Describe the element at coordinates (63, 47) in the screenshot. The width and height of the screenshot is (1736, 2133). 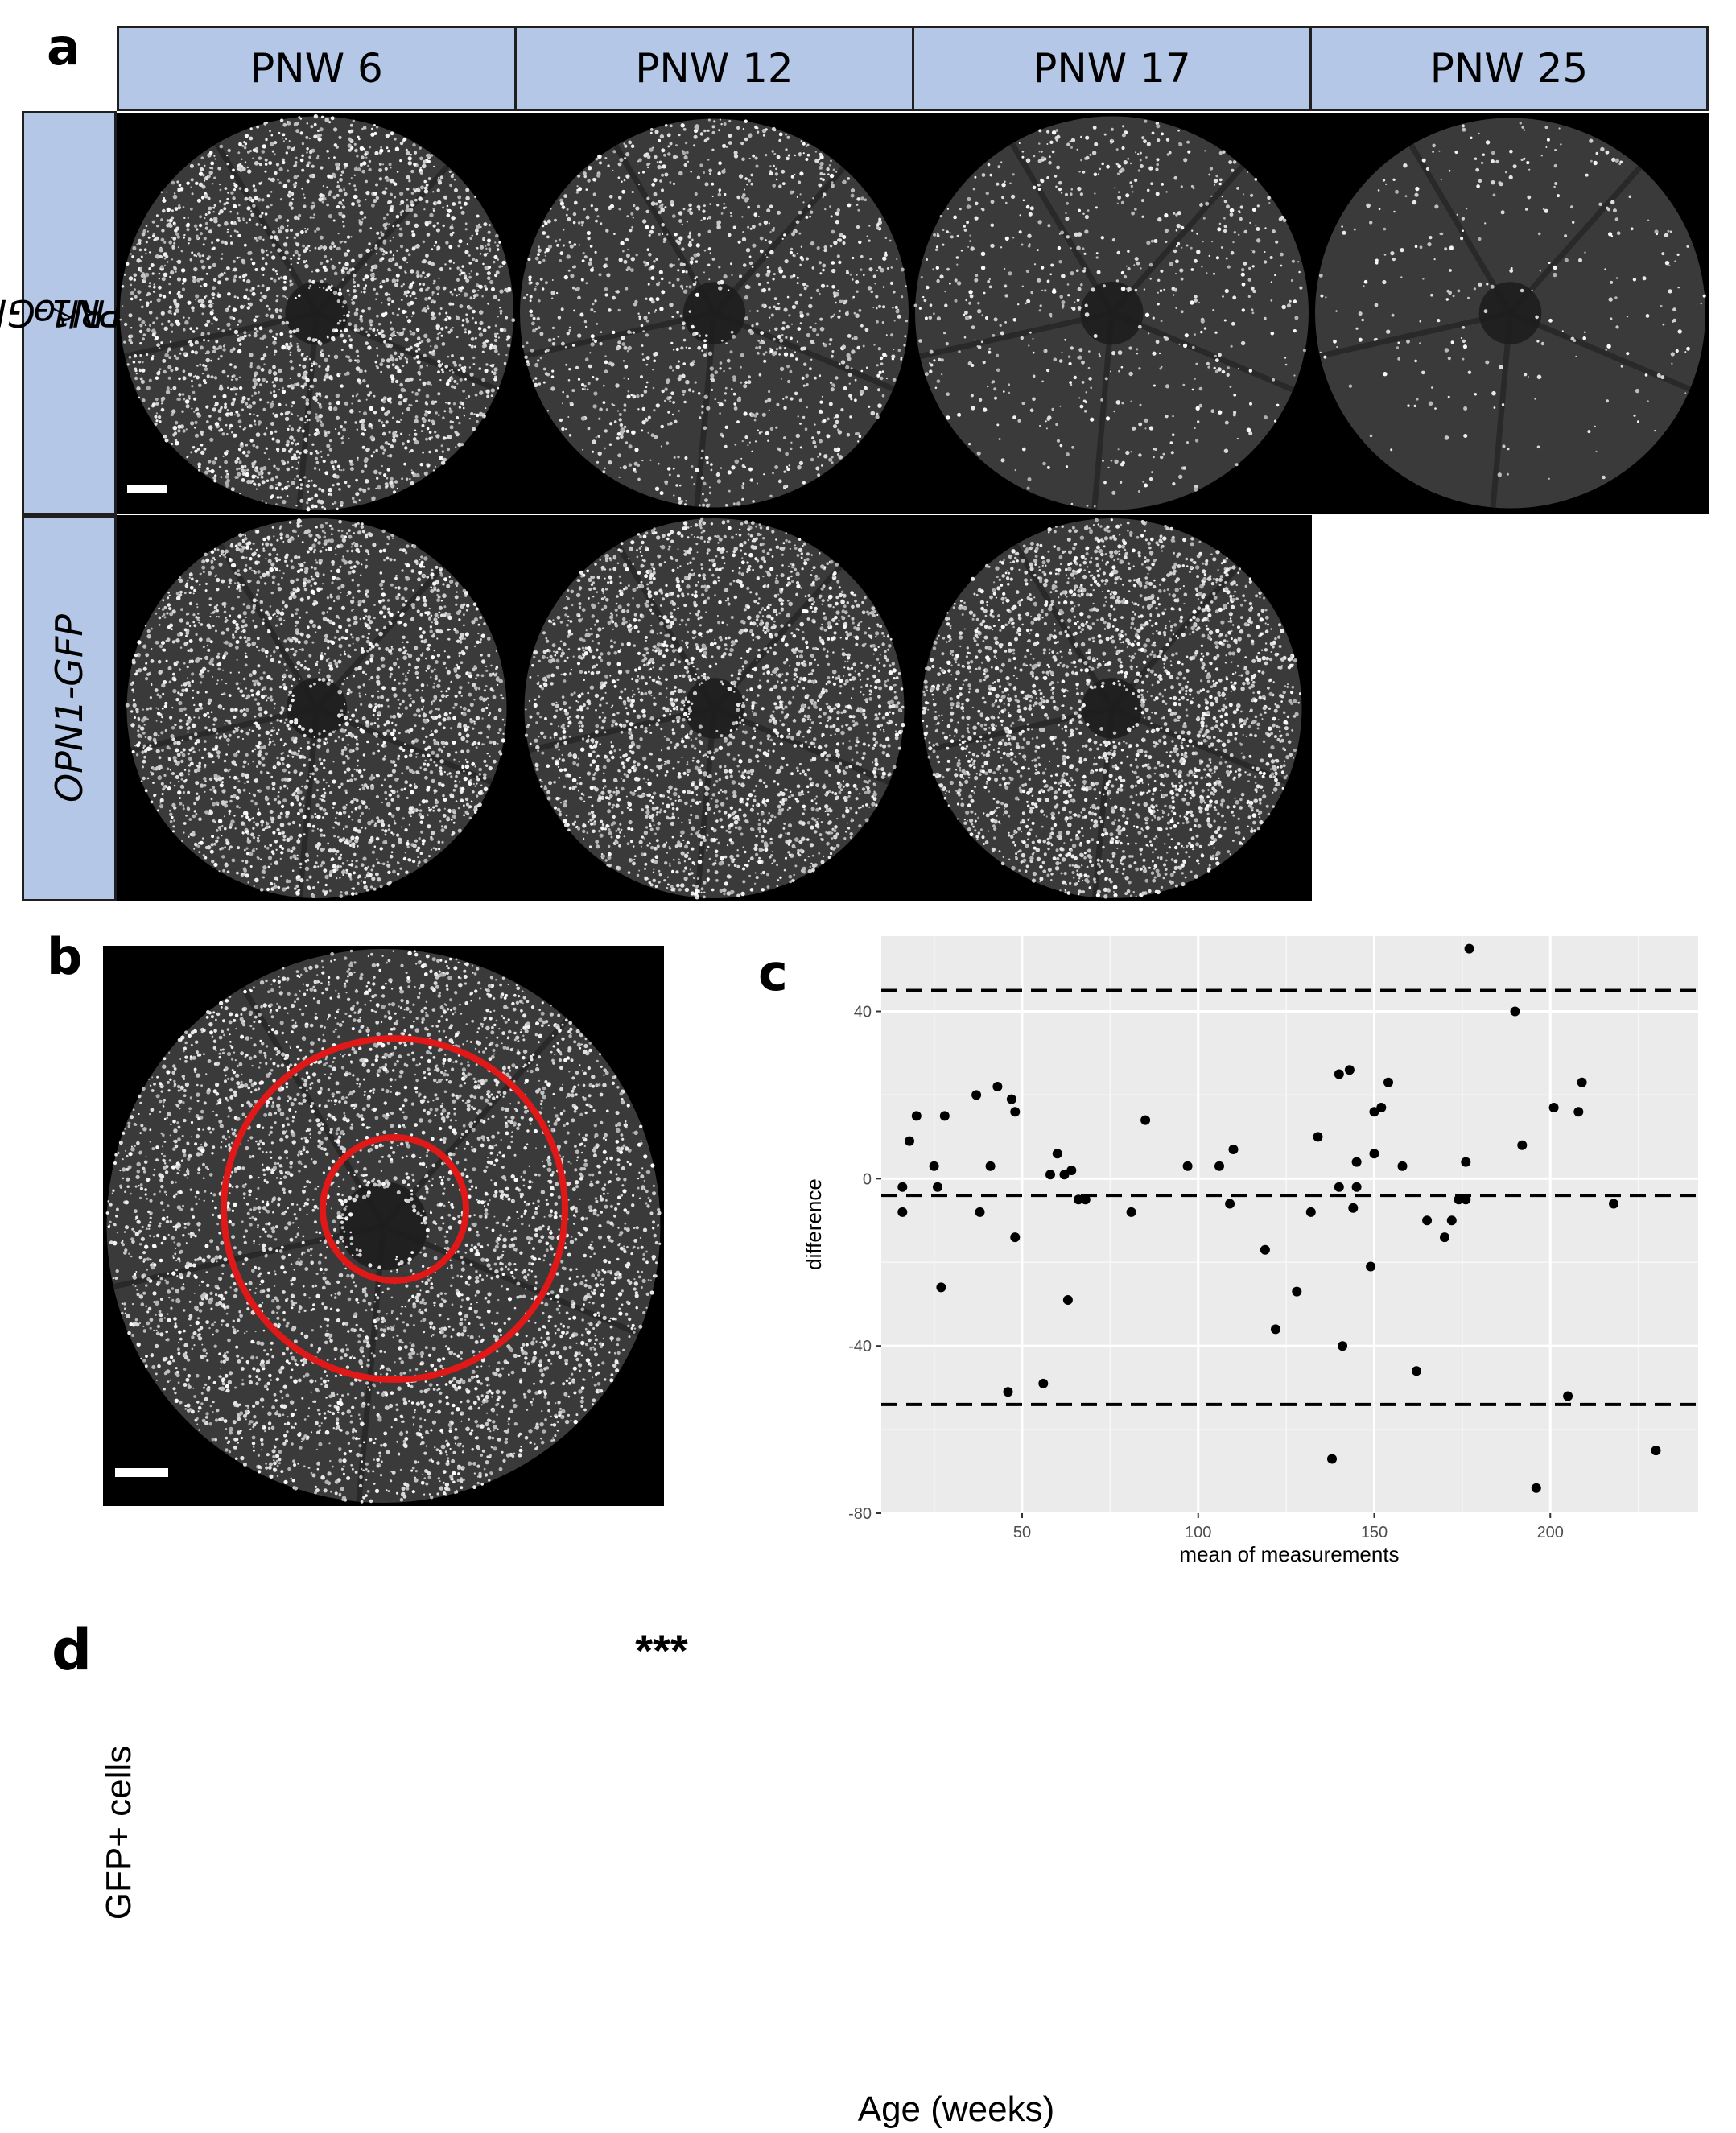
I see `panel-a-label: a` at that location.